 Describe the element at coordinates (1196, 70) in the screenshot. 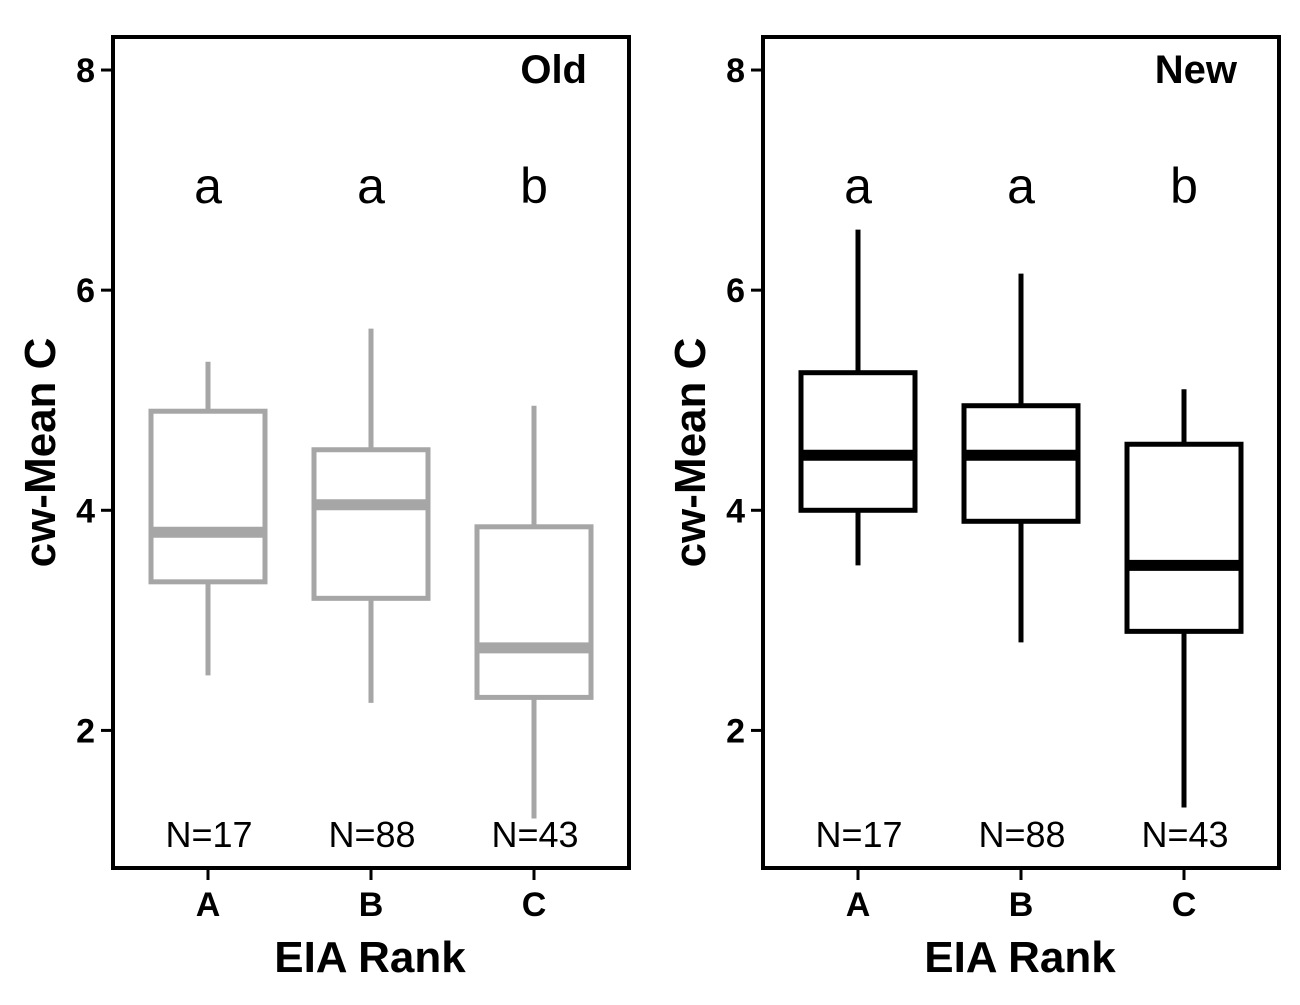

I see `panel-title: New` at that location.